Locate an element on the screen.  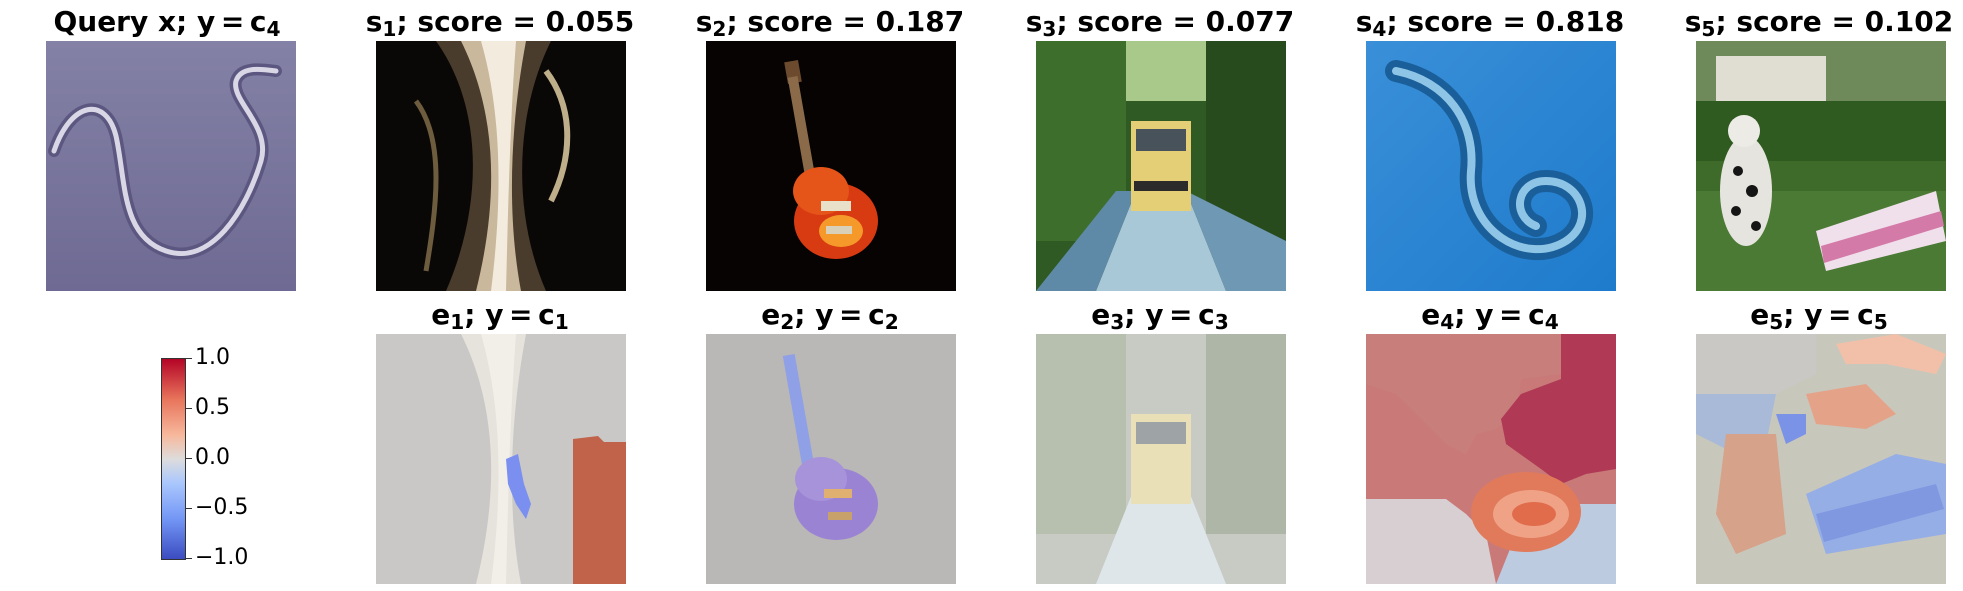
sample-1-title: s1; score = 0.055 is located at coordinates (500, 23).